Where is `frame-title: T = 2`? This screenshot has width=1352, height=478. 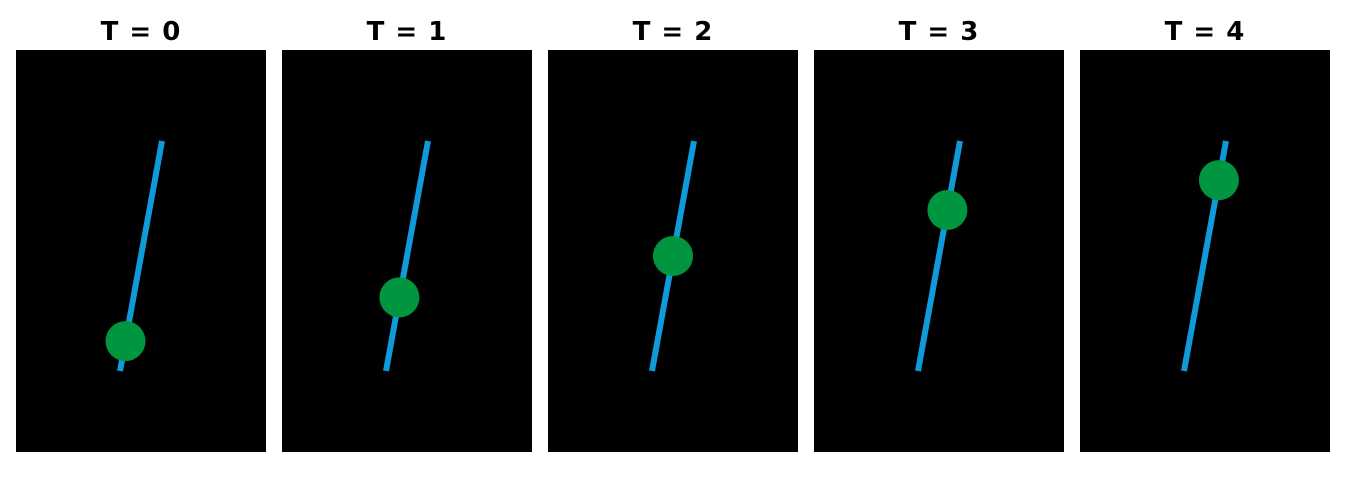 frame-title: T = 2 is located at coordinates (673, 32).